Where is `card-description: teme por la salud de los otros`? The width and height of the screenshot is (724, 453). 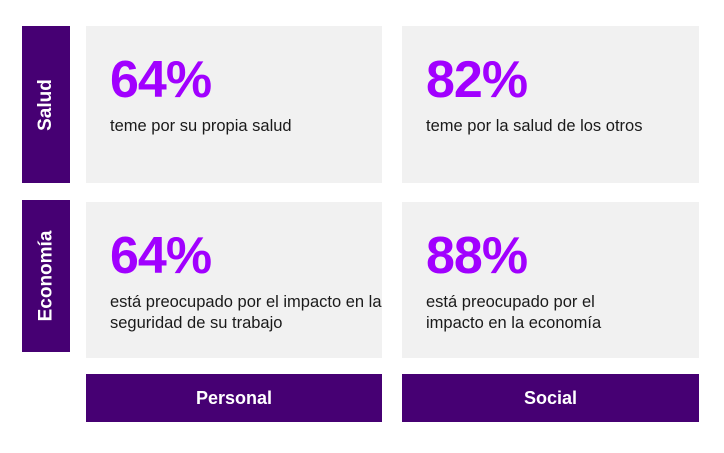 card-description: teme por la salud de los otros is located at coordinates (534, 126).